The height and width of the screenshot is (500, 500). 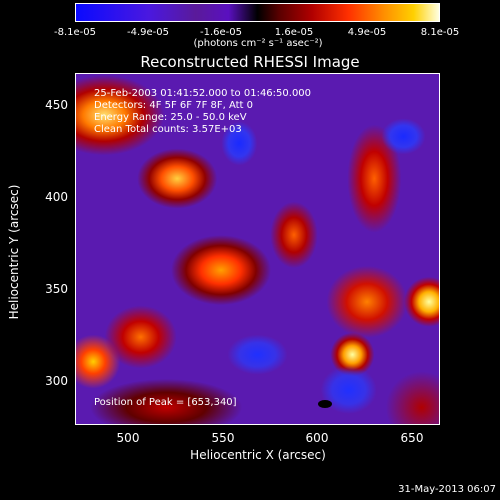 I want to click on x-tick-label: 600, so click(x=317, y=438).